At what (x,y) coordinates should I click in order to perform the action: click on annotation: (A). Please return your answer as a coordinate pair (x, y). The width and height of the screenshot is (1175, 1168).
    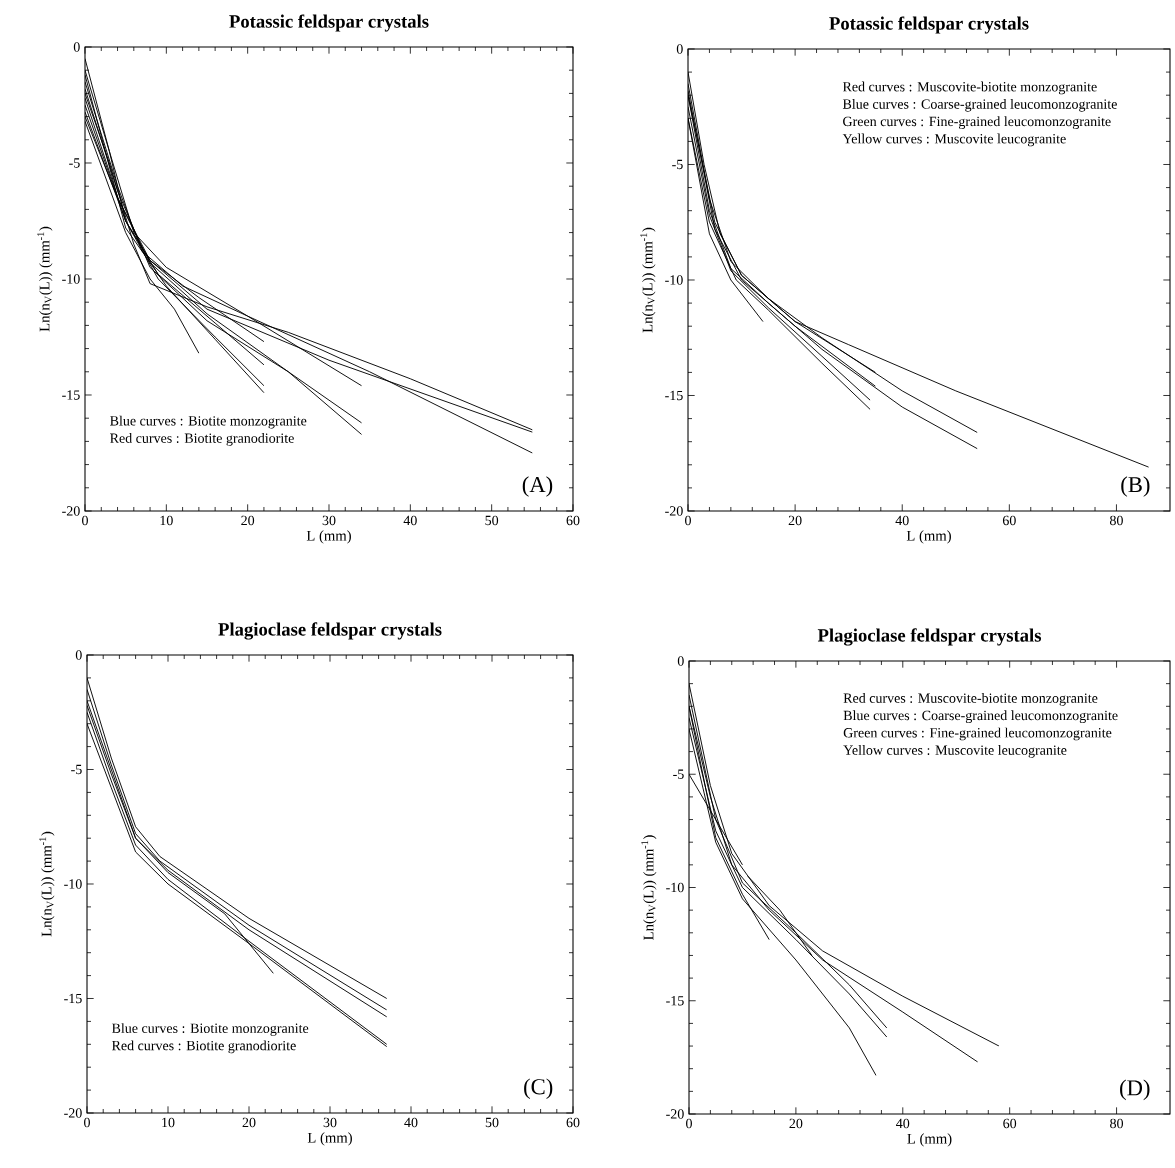
    Looking at the image, I should click on (537, 486).